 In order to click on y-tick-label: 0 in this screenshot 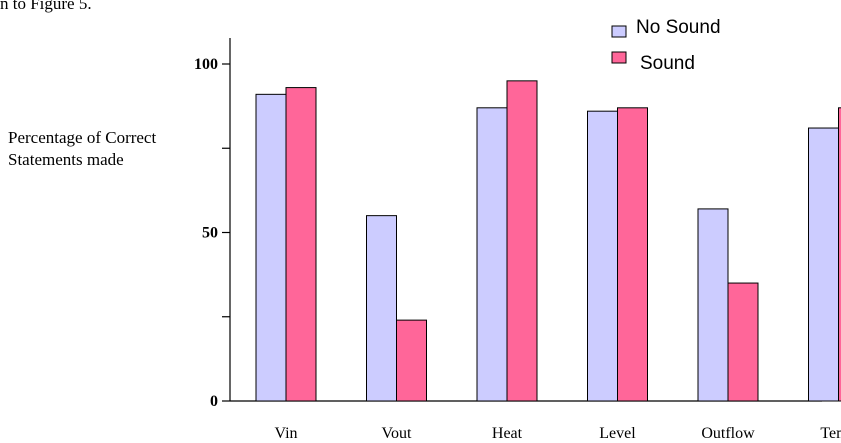, I will do `click(214, 401)`.